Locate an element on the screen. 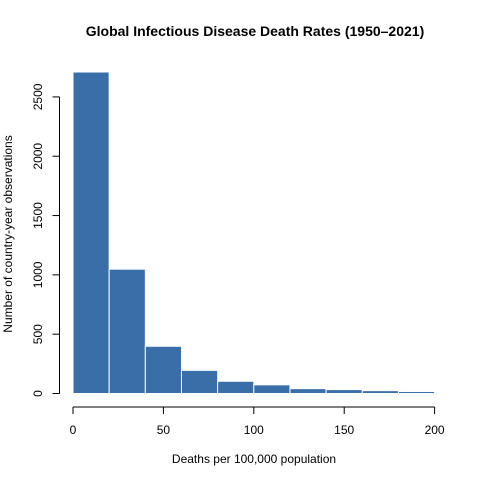 This screenshot has height=480, width=480. y-tick-label: 2000 is located at coordinates (38, 156).